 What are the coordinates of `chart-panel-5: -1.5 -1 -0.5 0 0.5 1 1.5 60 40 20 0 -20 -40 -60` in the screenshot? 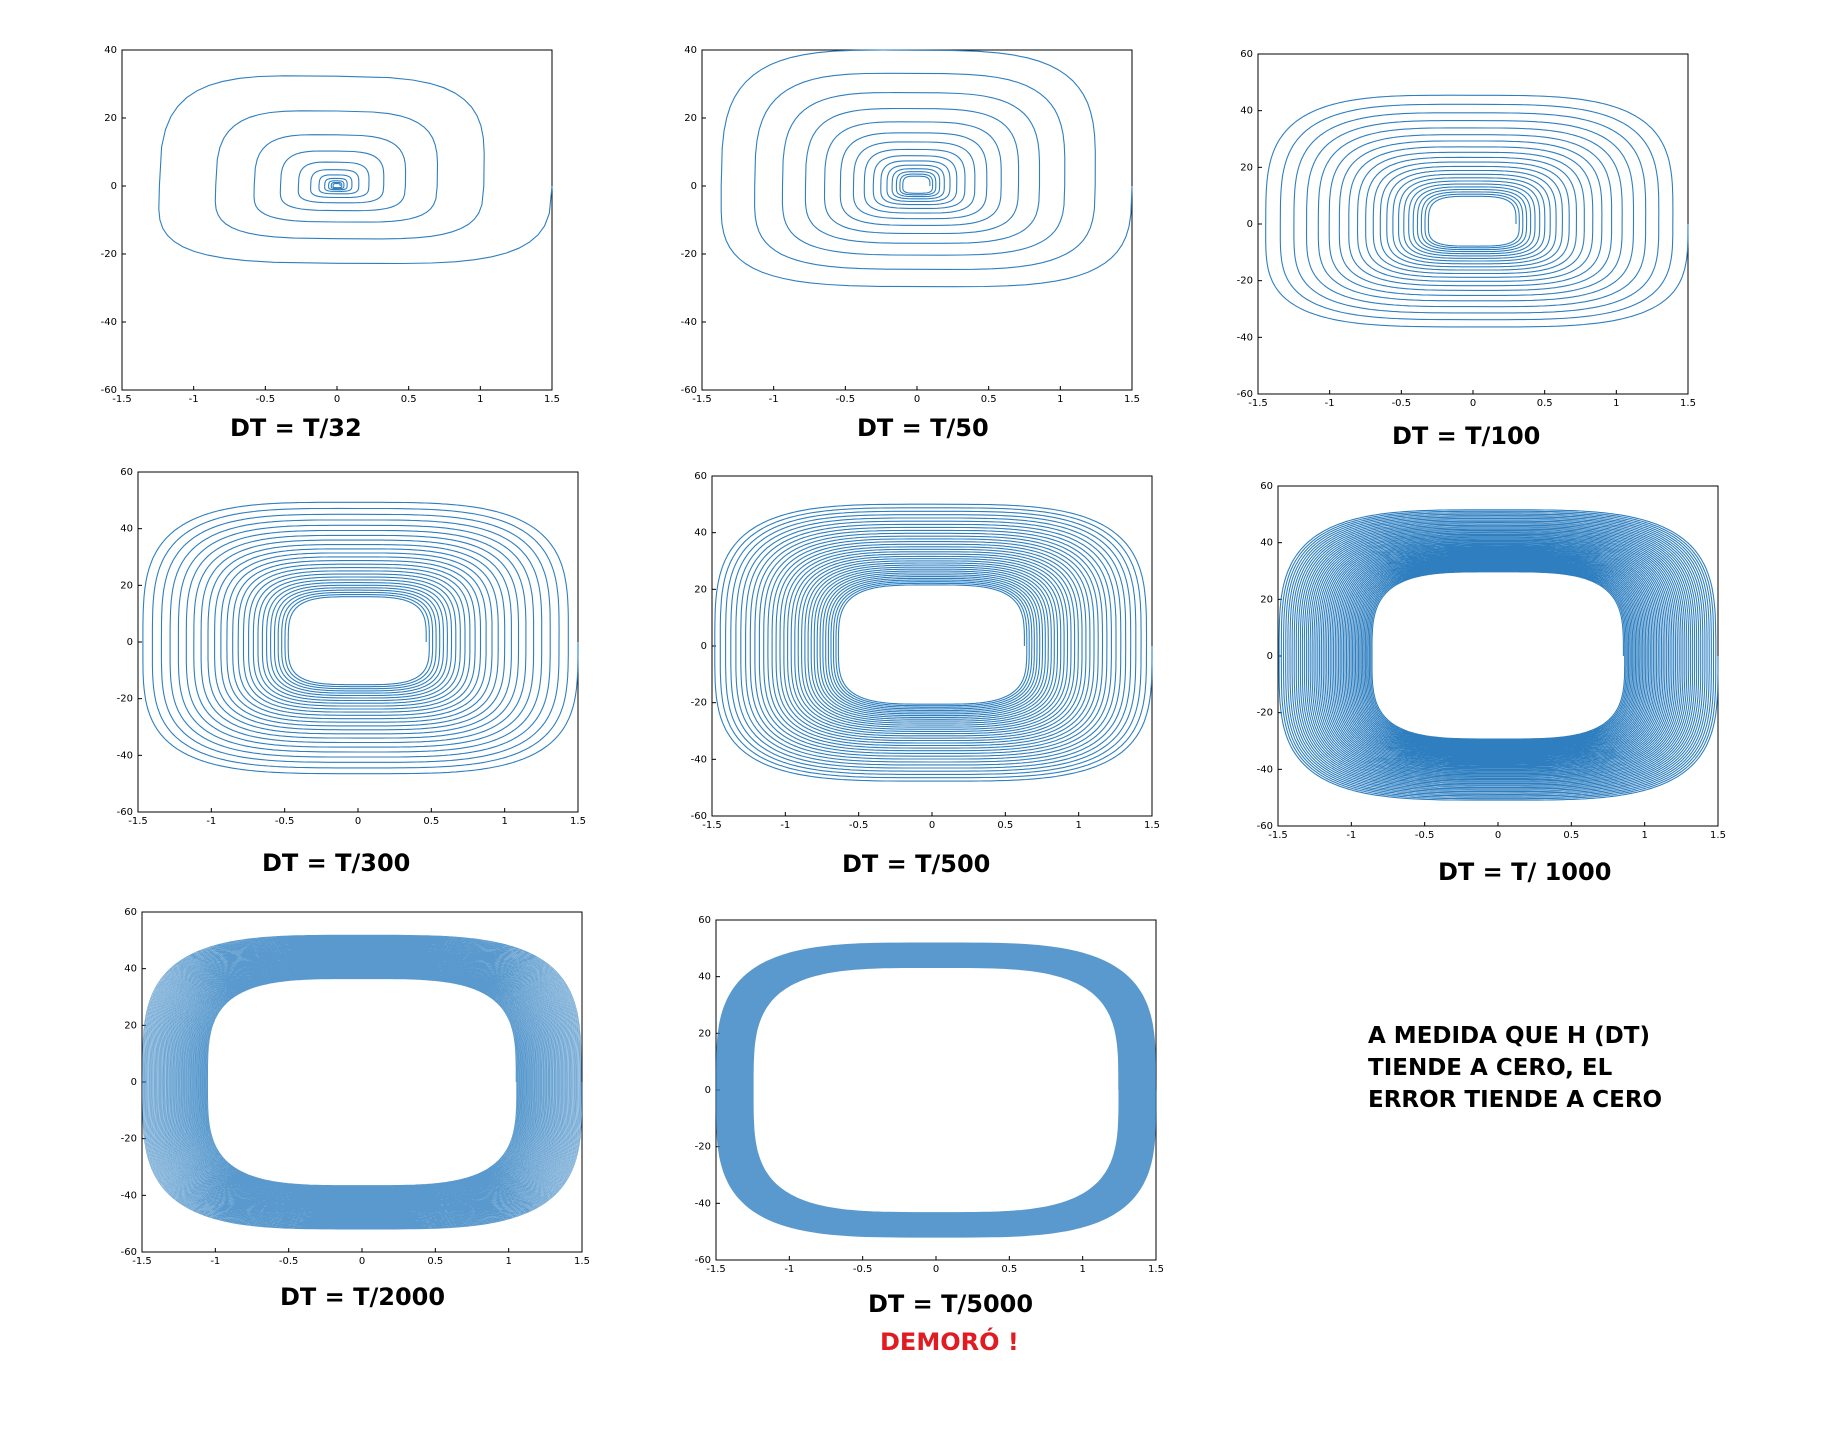 It's located at (925, 661).